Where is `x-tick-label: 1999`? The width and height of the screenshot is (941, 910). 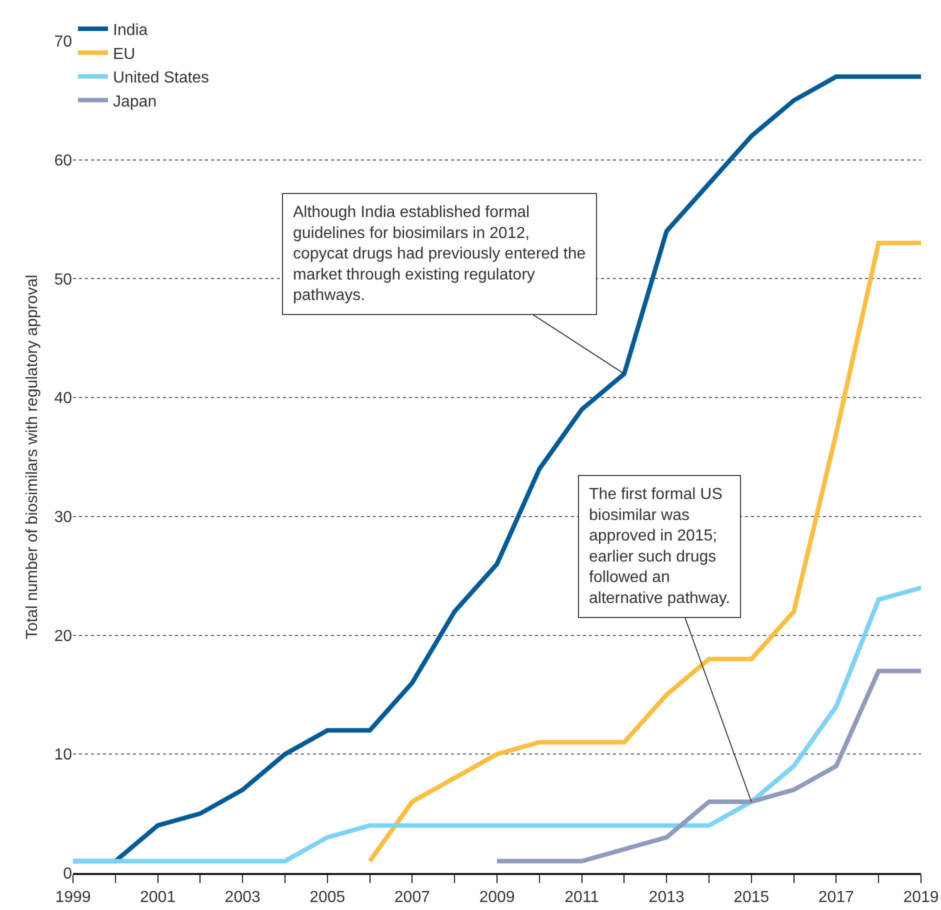 x-tick-label: 1999 is located at coordinates (73, 897).